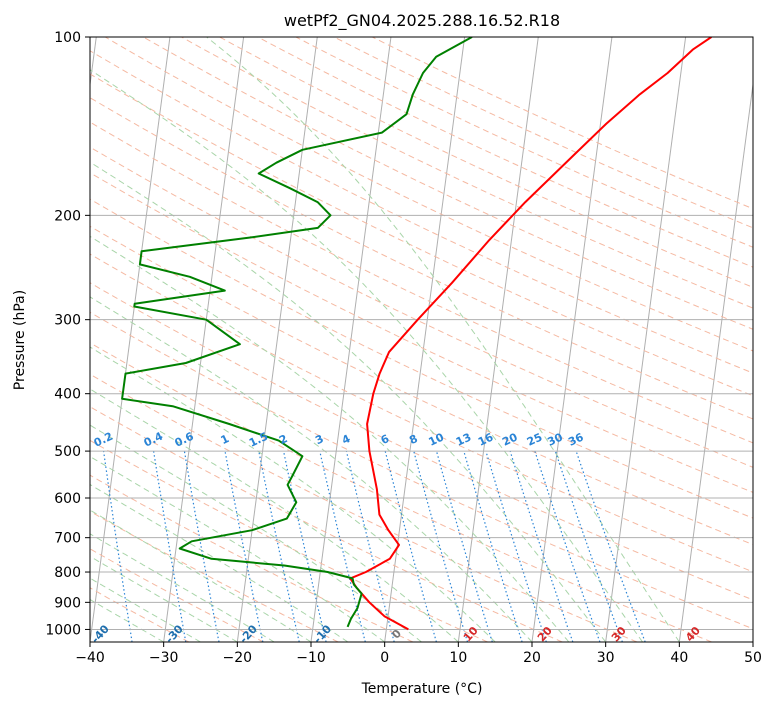 This screenshot has height=708, width=775. I want to click on x-tick-label-3: −10, so click(311, 658).